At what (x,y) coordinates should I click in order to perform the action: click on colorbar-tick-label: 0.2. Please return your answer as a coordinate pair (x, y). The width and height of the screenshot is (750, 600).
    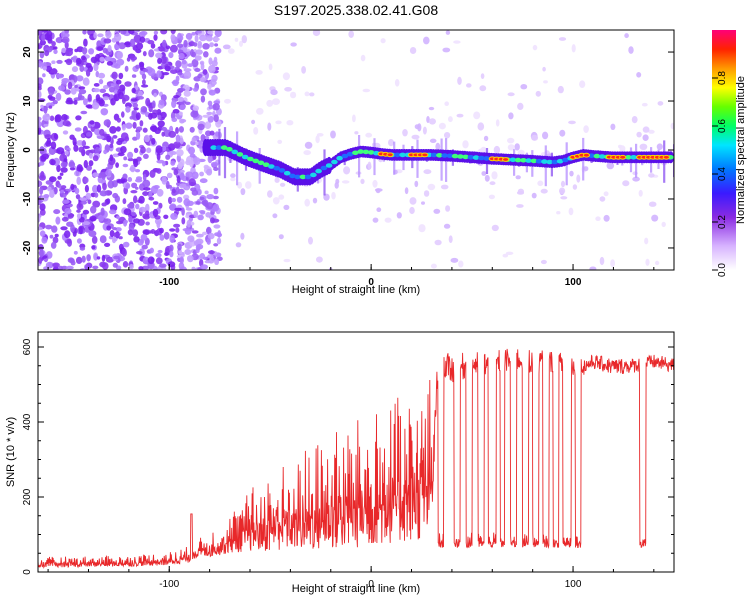
    Looking at the image, I should click on (722, 222).